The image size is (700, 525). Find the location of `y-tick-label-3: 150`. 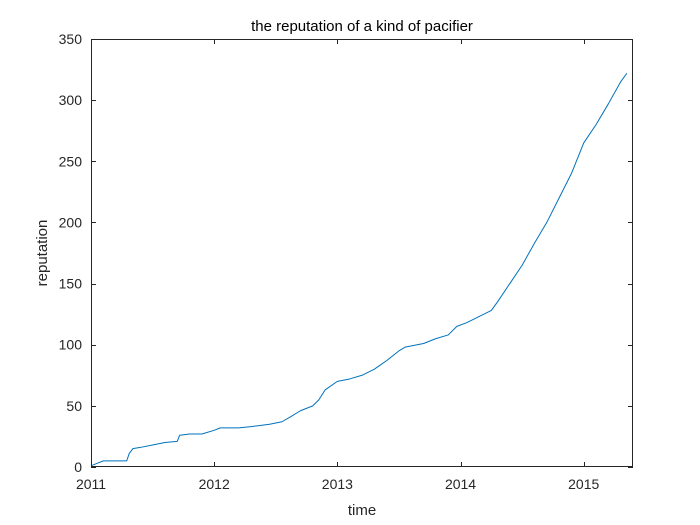

y-tick-label-3: 150 is located at coordinates (71, 284).